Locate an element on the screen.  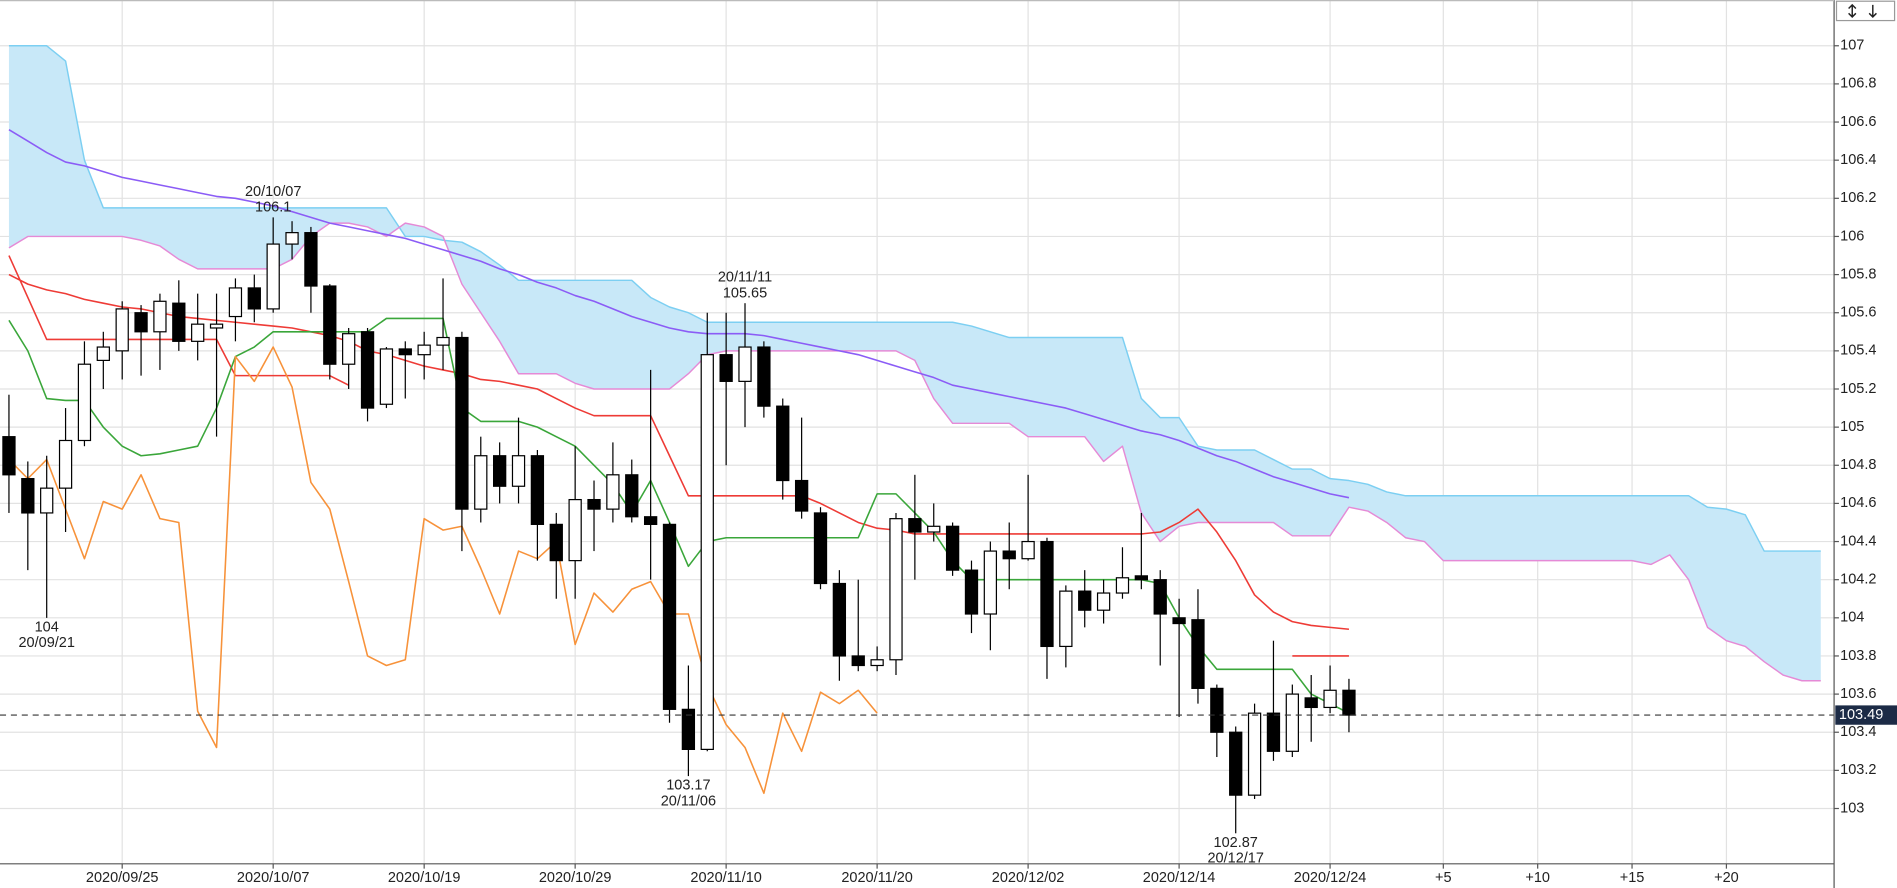
annotation-date: 20/09/21 is located at coordinates (46, 643).